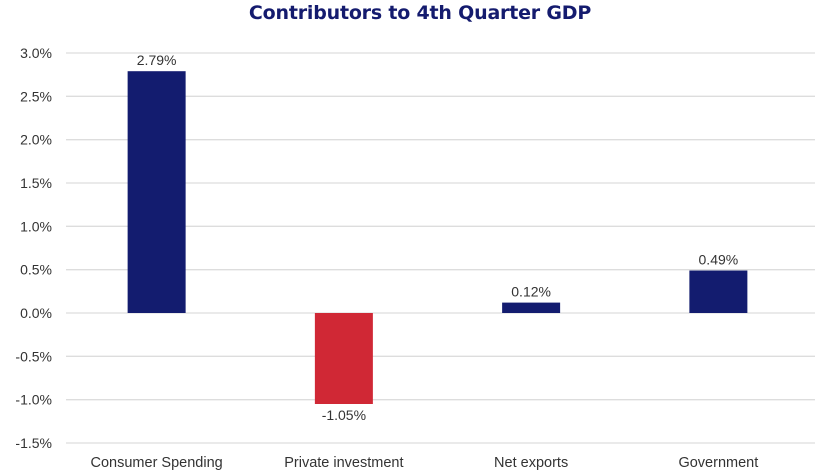 This screenshot has width=840, height=472. I want to click on y-tick-label: -1.0%, so click(33, 400).